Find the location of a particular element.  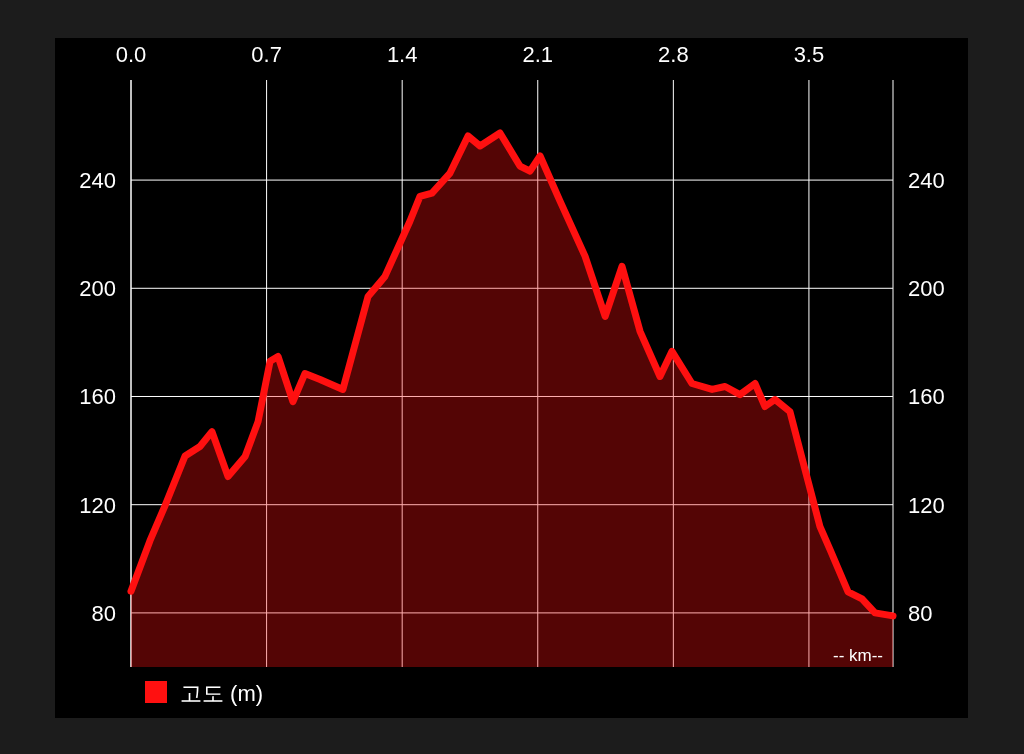

x-tick-label: 0.7 is located at coordinates (266, 54).